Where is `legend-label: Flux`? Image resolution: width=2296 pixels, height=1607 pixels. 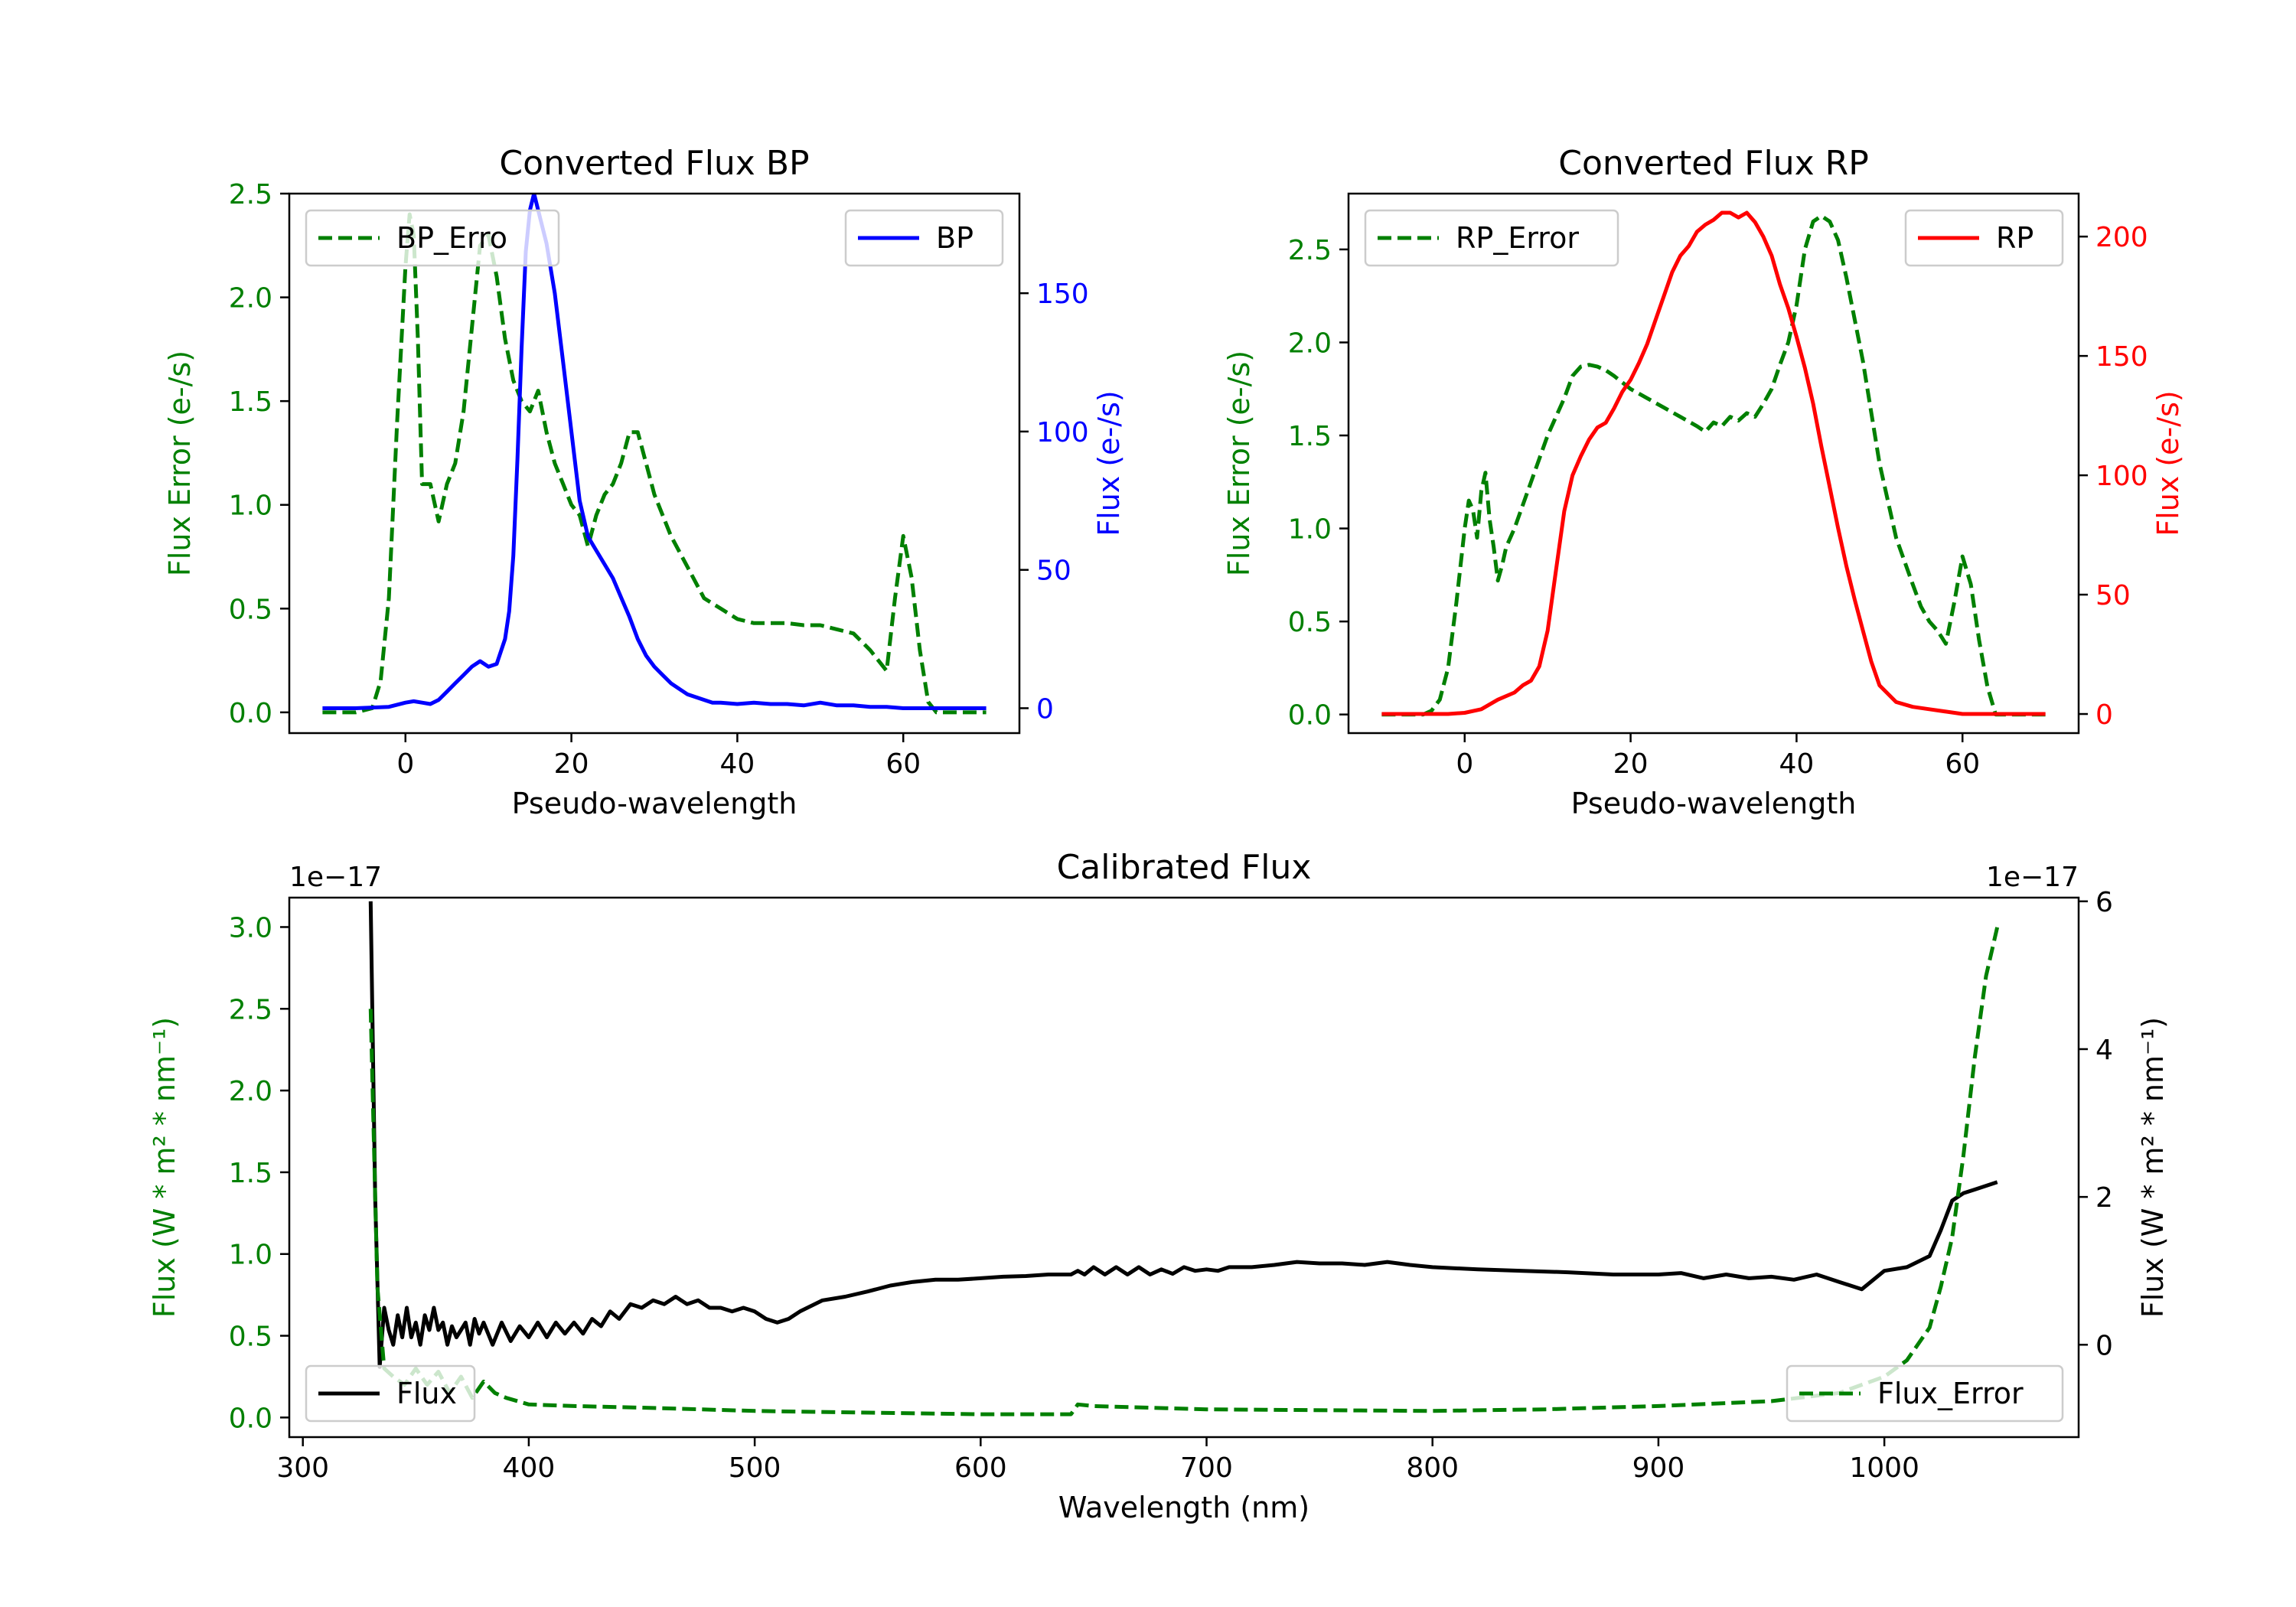 legend-label: Flux is located at coordinates (426, 1393).